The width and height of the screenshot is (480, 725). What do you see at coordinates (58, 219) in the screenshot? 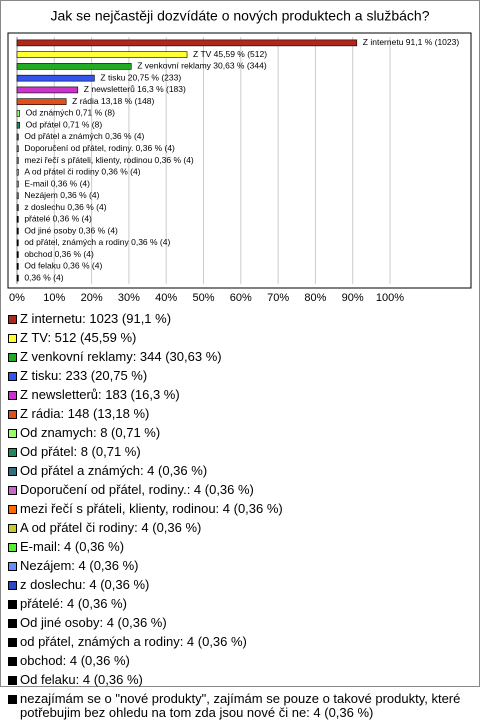
I see `bar-label: přátelé 0,36 % (4)` at bounding box center [58, 219].